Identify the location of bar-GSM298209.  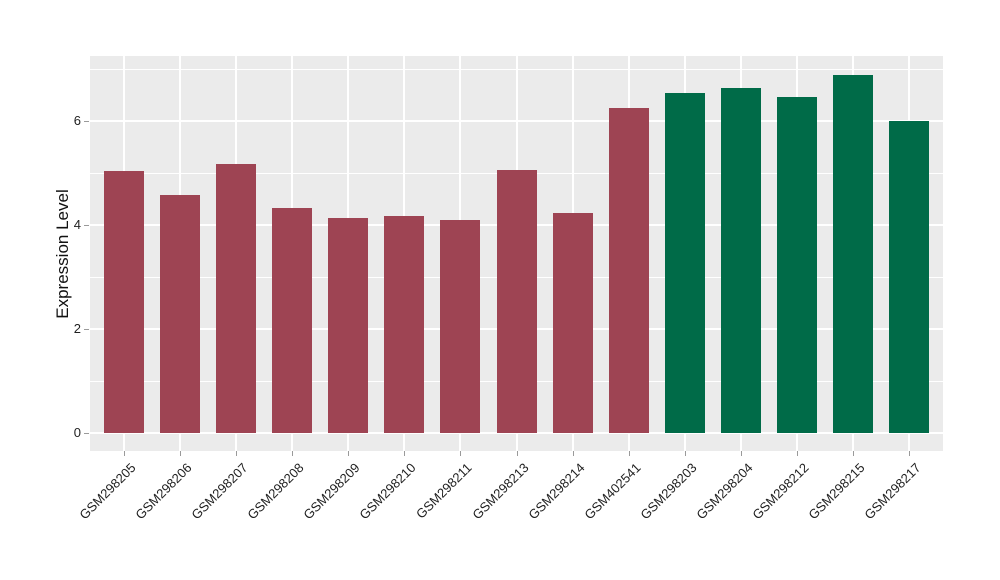
(348, 325).